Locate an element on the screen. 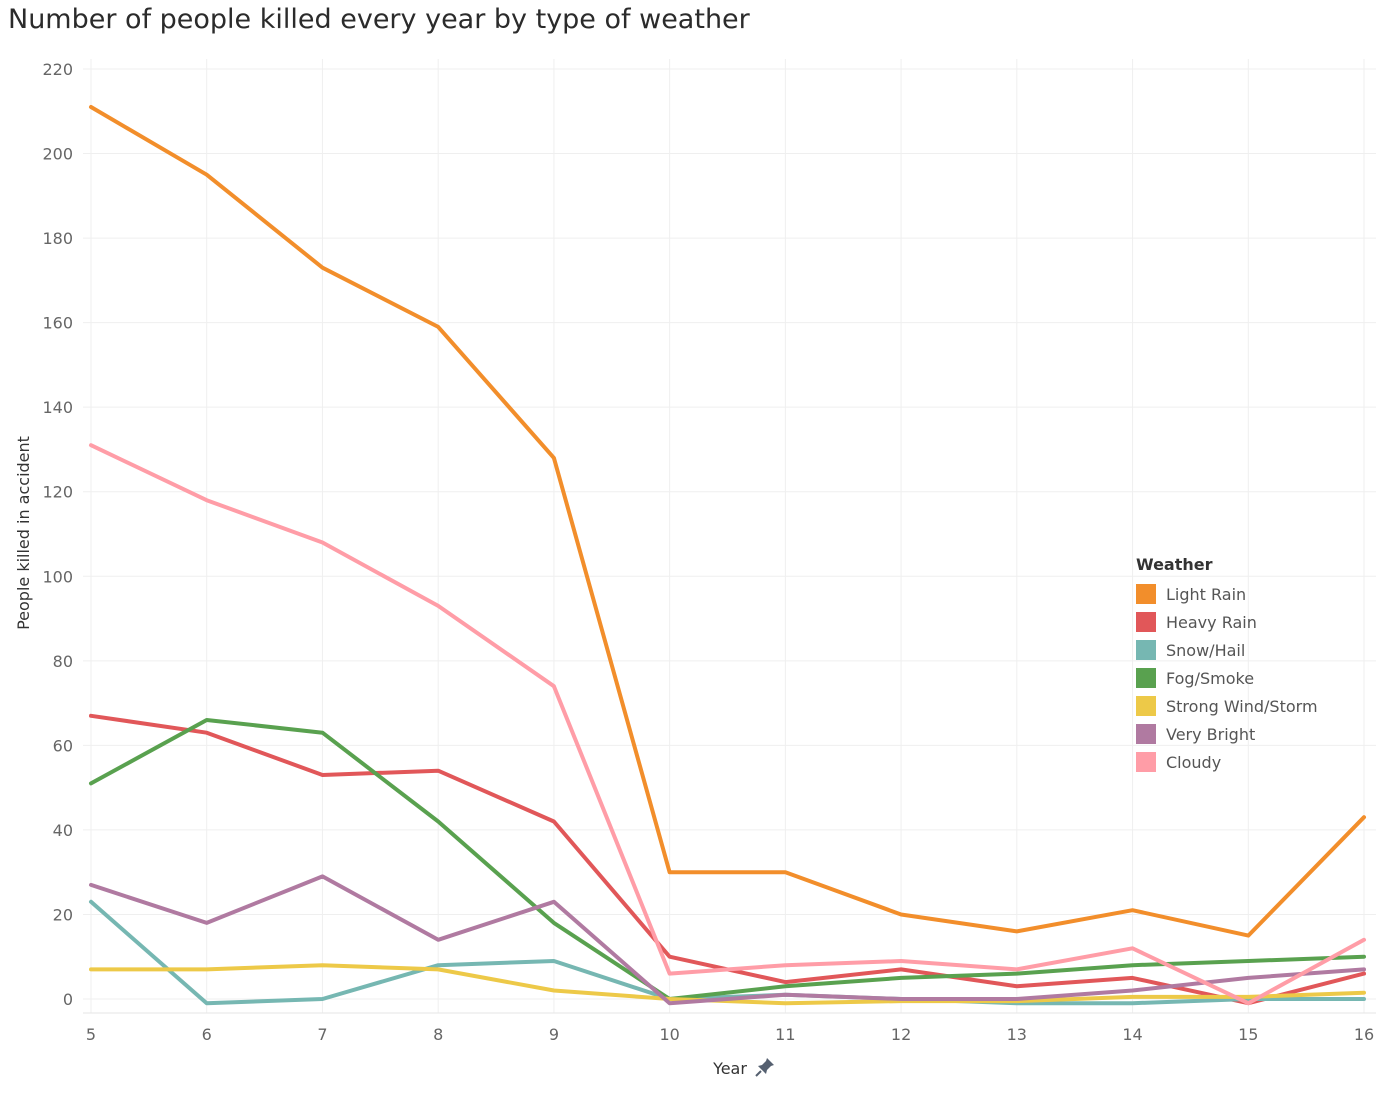 Image resolution: width=1388 pixels, height=1094 pixels. x-tick-label: 15 is located at coordinates (1248, 1034).